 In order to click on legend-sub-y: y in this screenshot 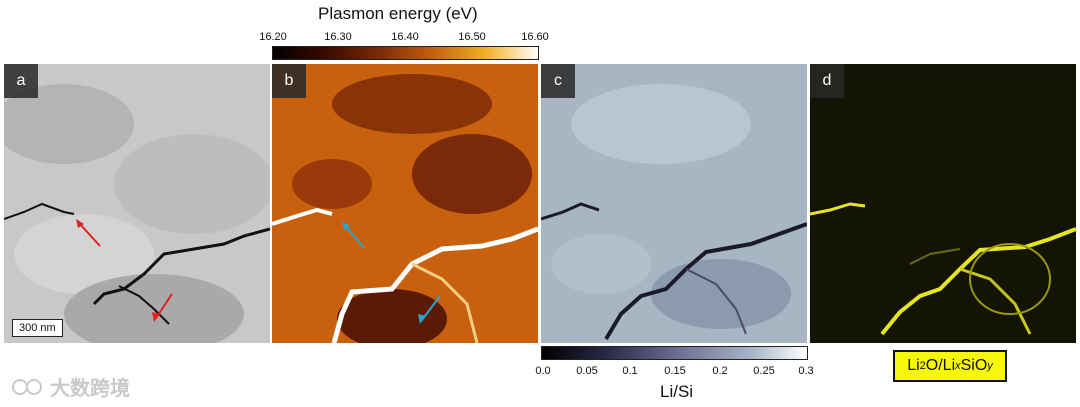, I will do `click(990, 366)`.